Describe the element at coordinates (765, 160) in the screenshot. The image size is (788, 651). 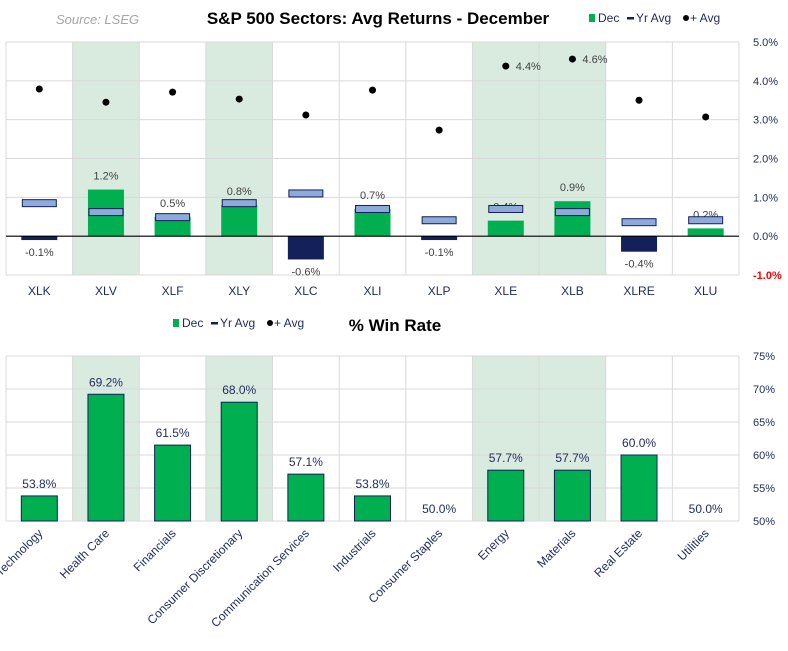
I see `y-tick-label: 2.0%` at that location.